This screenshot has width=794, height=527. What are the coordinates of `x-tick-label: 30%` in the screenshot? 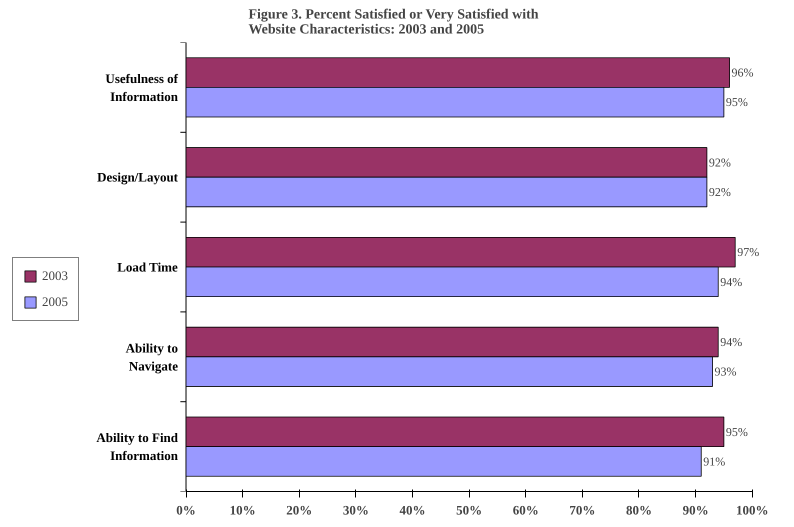 It's located at (355, 510).